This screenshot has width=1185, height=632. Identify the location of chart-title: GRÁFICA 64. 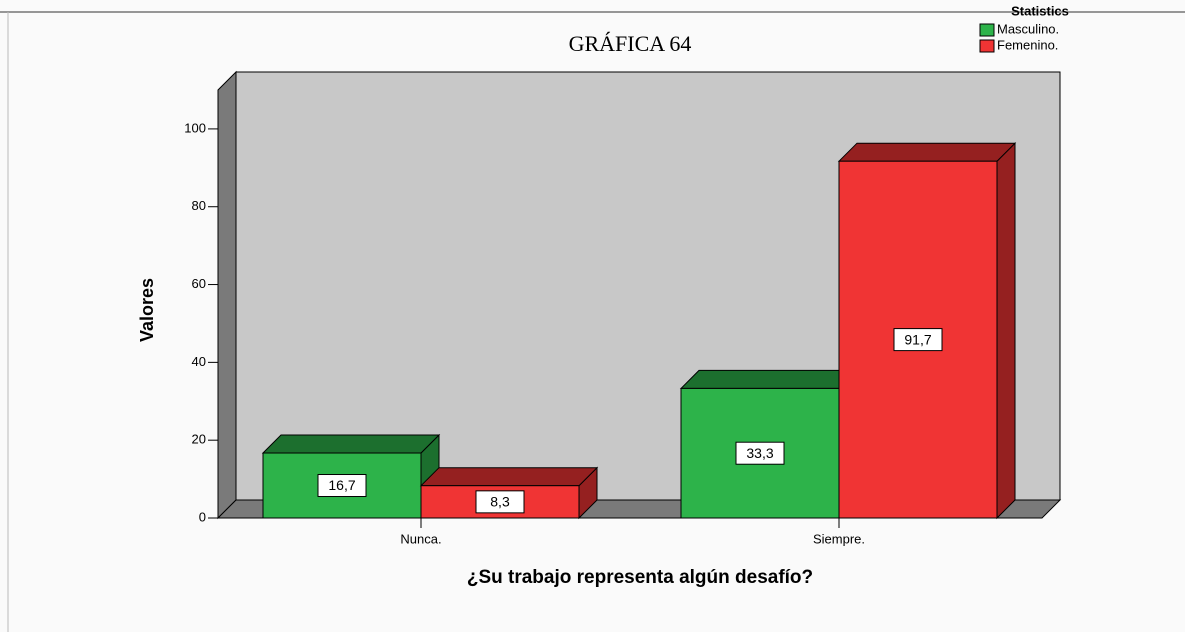
(630, 43).